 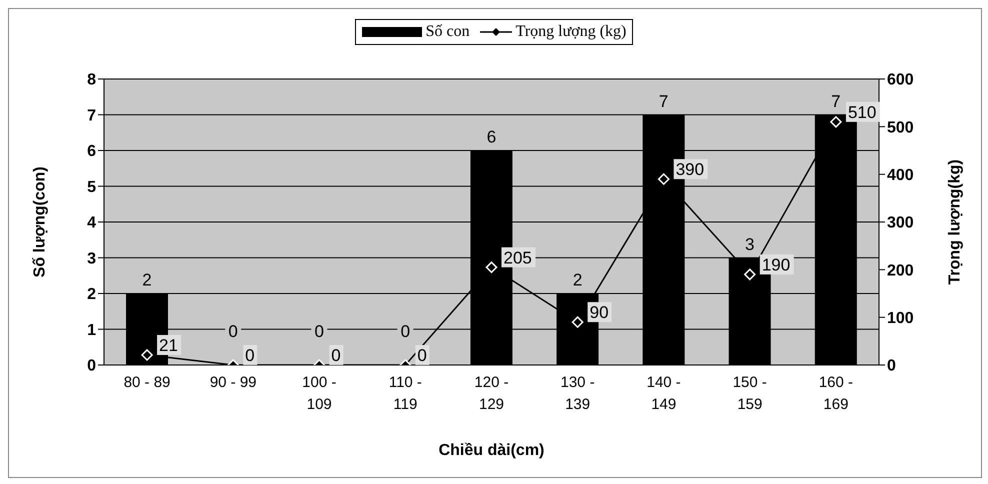 What do you see at coordinates (91, 259) in the screenshot?
I see `y-tick-label: 3` at bounding box center [91, 259].